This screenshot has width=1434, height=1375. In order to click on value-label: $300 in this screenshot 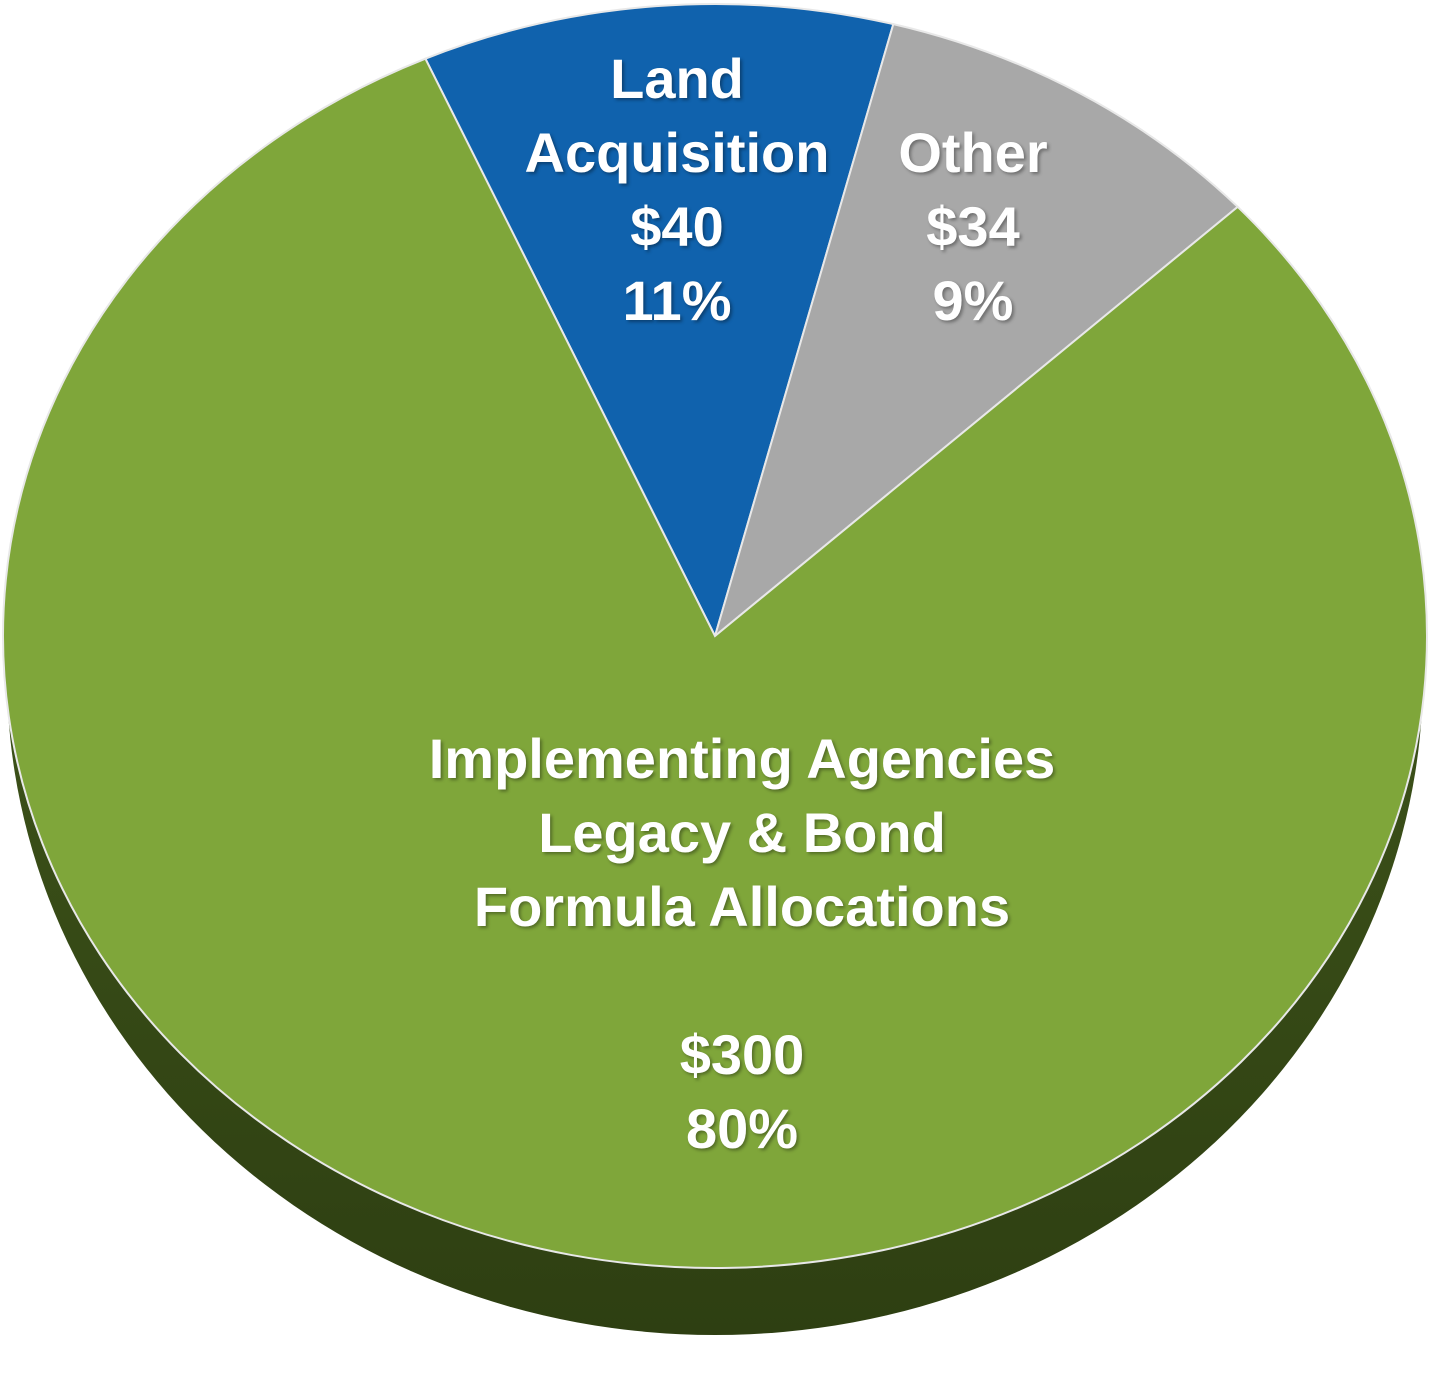, I will do `click(742, 1054)`.